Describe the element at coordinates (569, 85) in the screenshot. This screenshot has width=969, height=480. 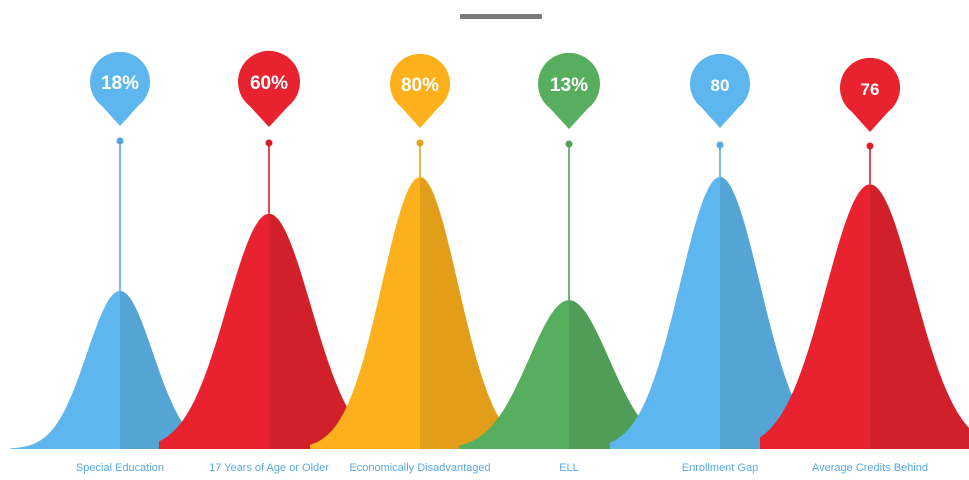
I see `data-label: 13%` at that location.